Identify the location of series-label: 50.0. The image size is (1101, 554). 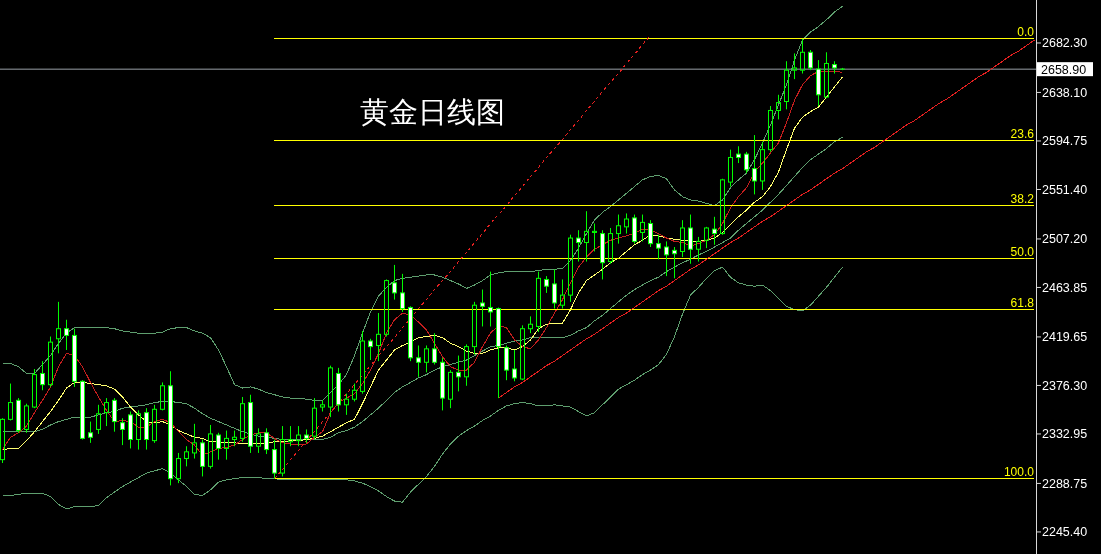
(1022, 251).